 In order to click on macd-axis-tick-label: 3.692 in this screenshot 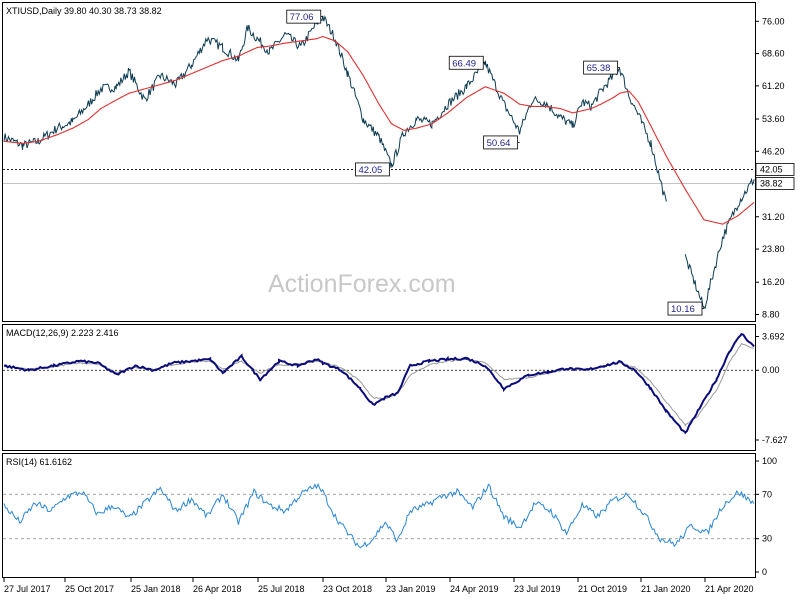, I will do `click(773, 336)`.